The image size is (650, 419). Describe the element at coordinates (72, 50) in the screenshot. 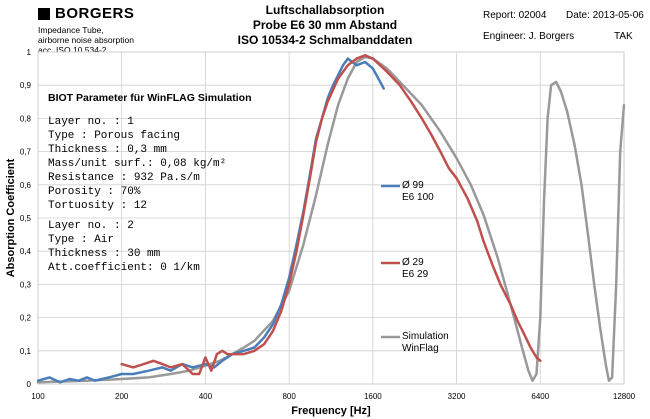

I see `subtitle-line-3: acc. ISO 10 534-2` at that location.